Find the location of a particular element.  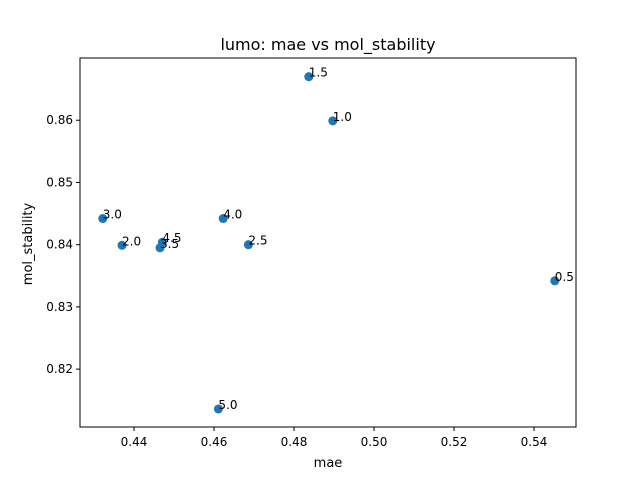

x-tick-label: 0.54 is located at coordinates (534, 442).